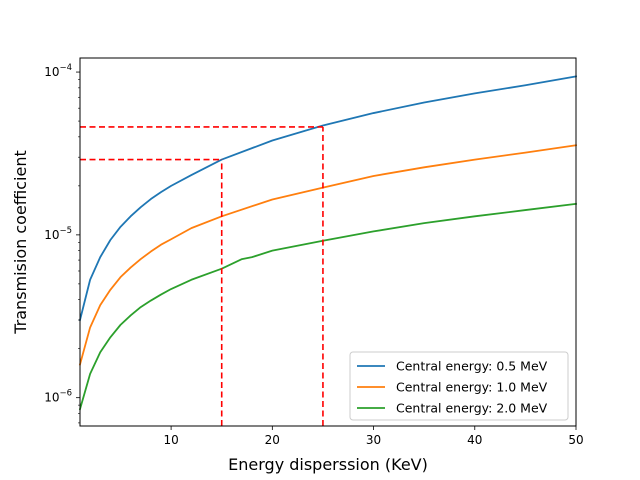 This screenshot has height=480, width=640. I want to click on x-tick-label: 10, so click(170, 440).